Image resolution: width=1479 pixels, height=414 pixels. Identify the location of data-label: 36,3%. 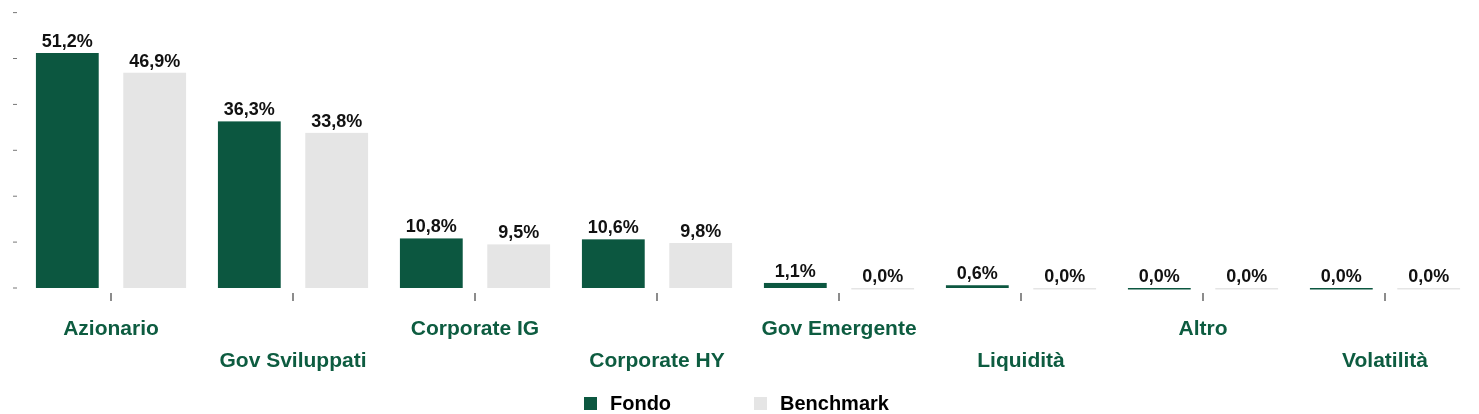
(249, 109).